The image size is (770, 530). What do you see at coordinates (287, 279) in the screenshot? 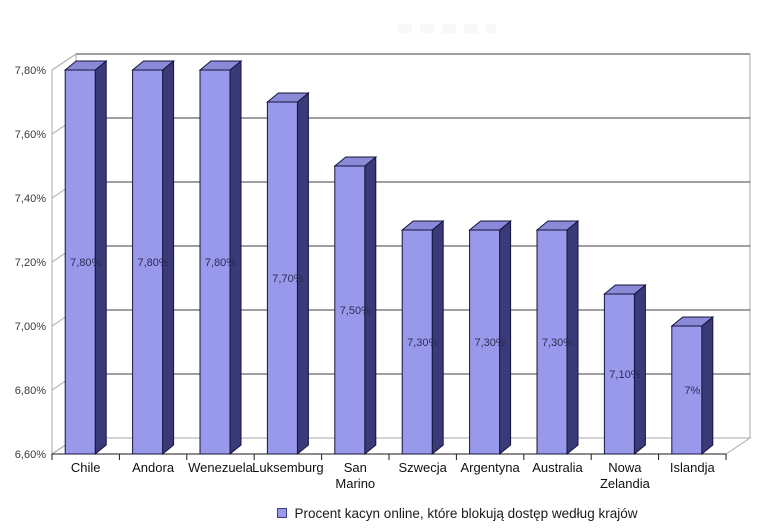
I see `bar-value-label: 7,70%` at bounding box center [287, 279].